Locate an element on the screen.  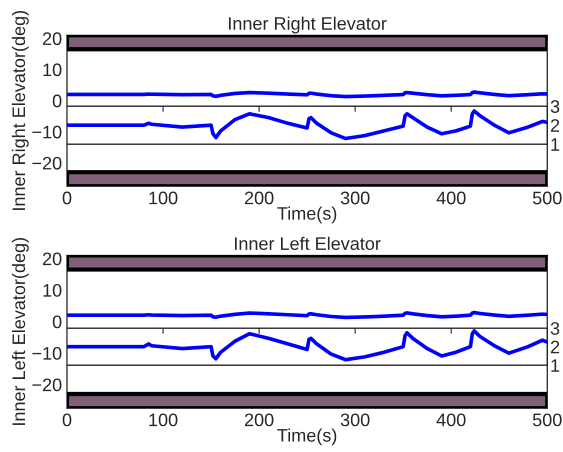
chart-title: Inner Left Elevator is located at coordinates (308, 243).